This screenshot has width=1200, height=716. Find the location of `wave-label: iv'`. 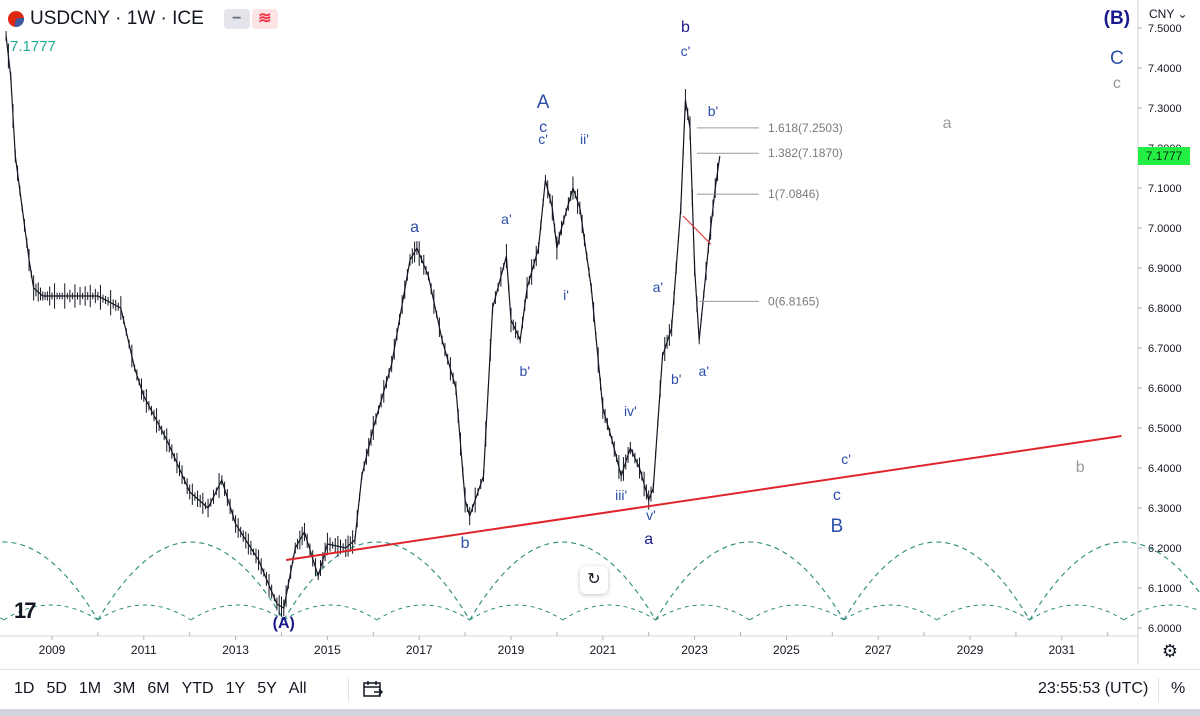

wave-label: iv' is located at coordinates (630, 411).